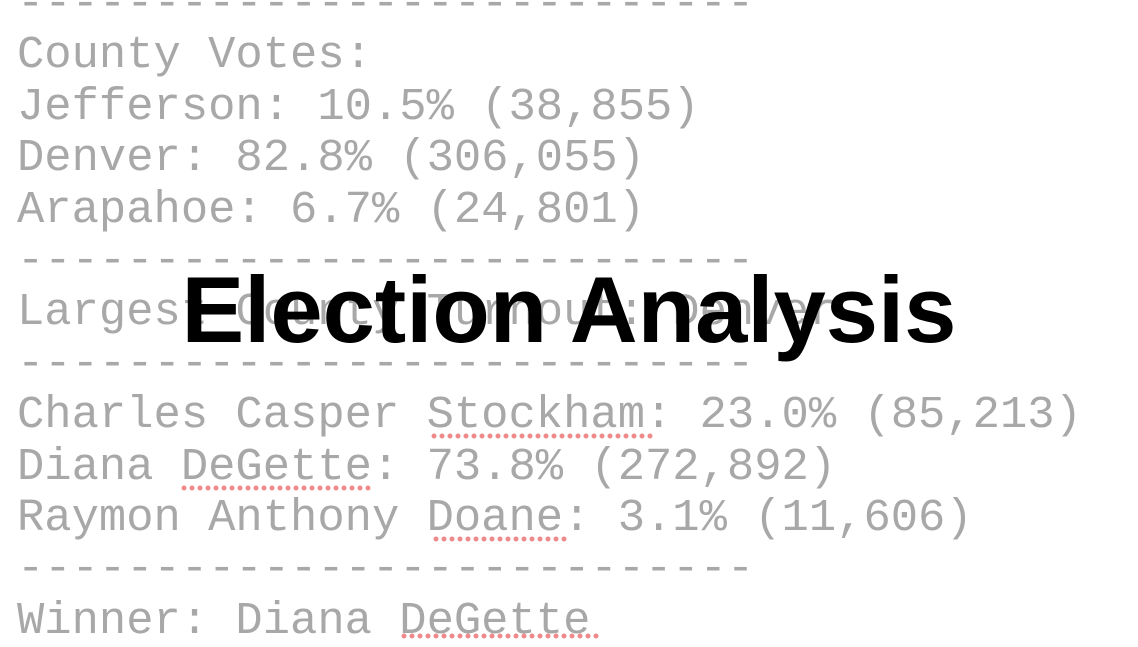 The image size is (1138, 647). What do you see at coordinates (549, 415) in the screenshot?
I see `output-line: Charles Casper Stockham: 23.0% (85,213)` at bounding box center [549, 415].